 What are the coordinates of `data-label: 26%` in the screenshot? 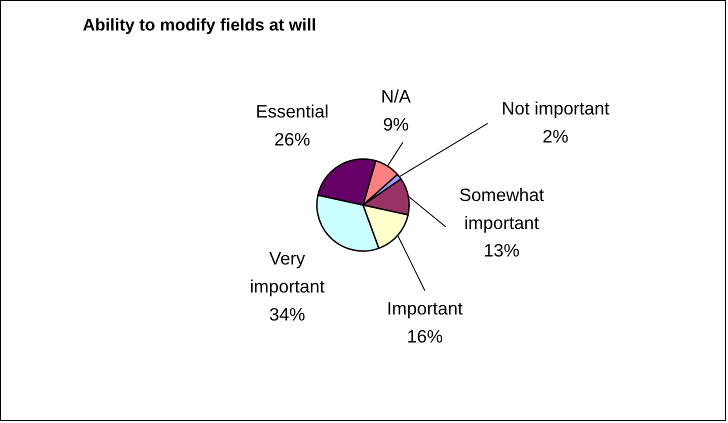 It's located at (292, 139).